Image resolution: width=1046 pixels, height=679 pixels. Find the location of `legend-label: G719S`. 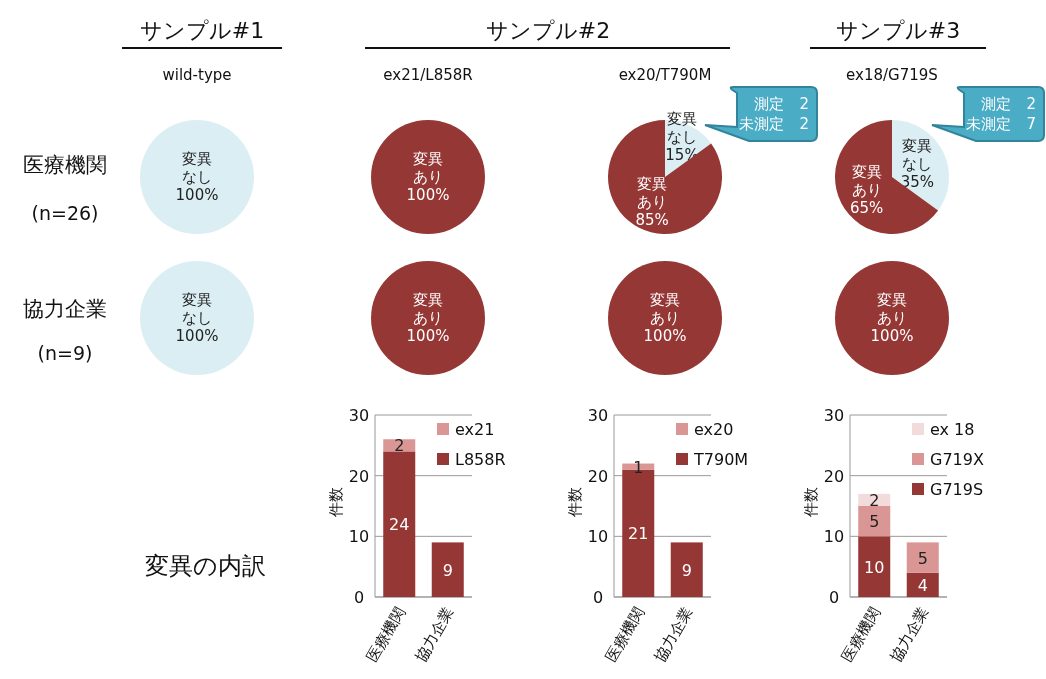

legend-label: G719S is located at coordinates (957, 489).